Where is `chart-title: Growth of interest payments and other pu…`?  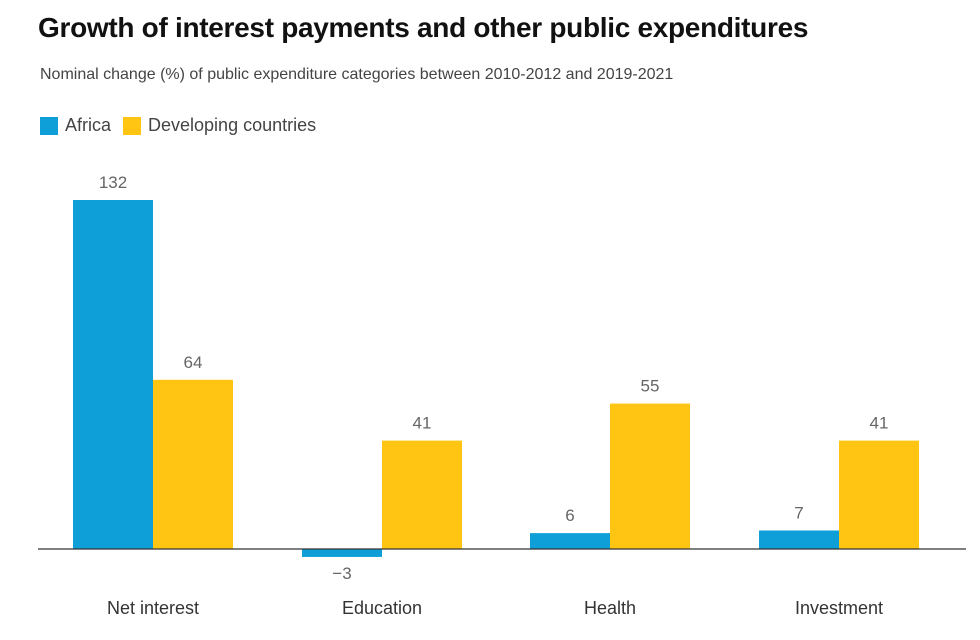 chart-title: Growth of interest payments and other pu… is located at coordinates (423, 27).